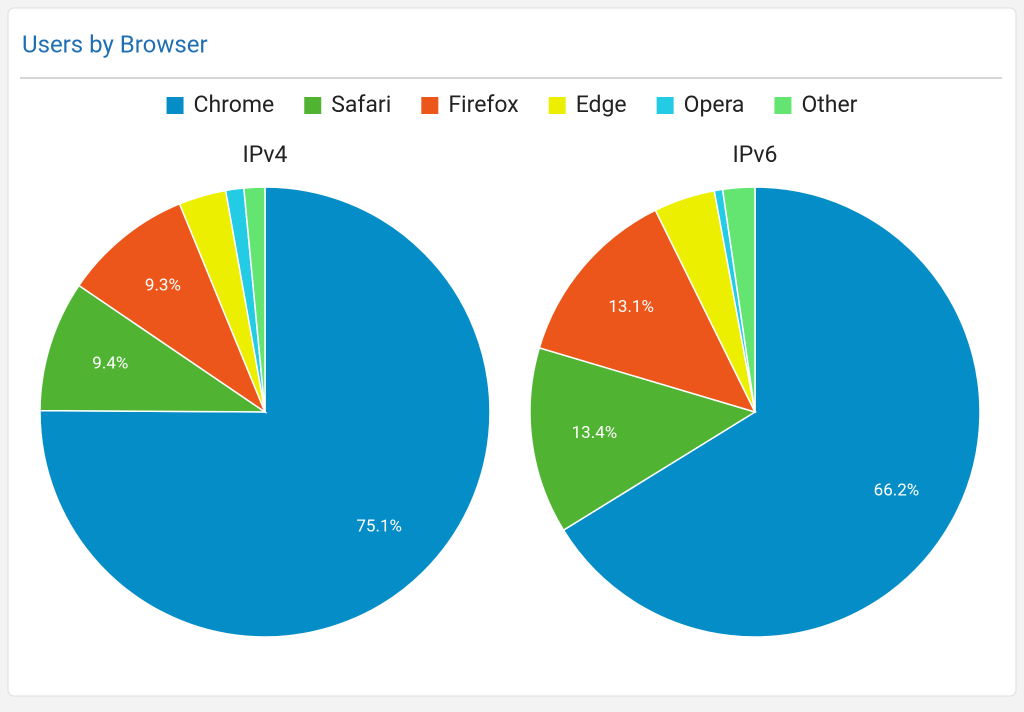  I want to click on legend-label: Safari, so click(361, 104).